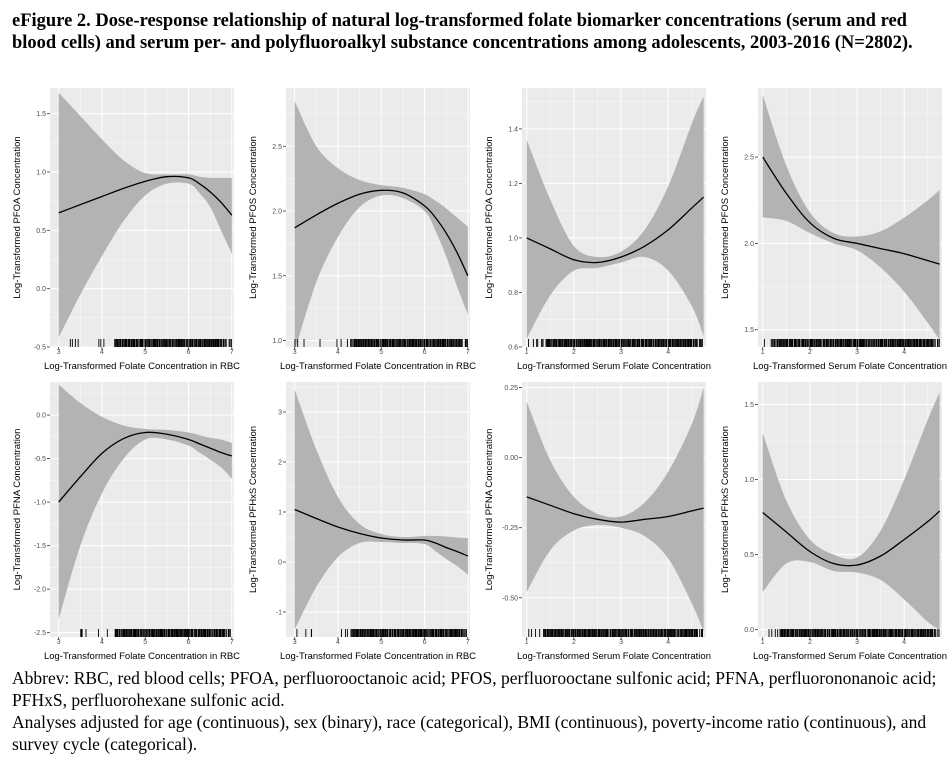 The image size is (952, 769). Describe the element at coordinates (40, 546) in the screenshot. I see `y-tick-label: -1.5` at that location.